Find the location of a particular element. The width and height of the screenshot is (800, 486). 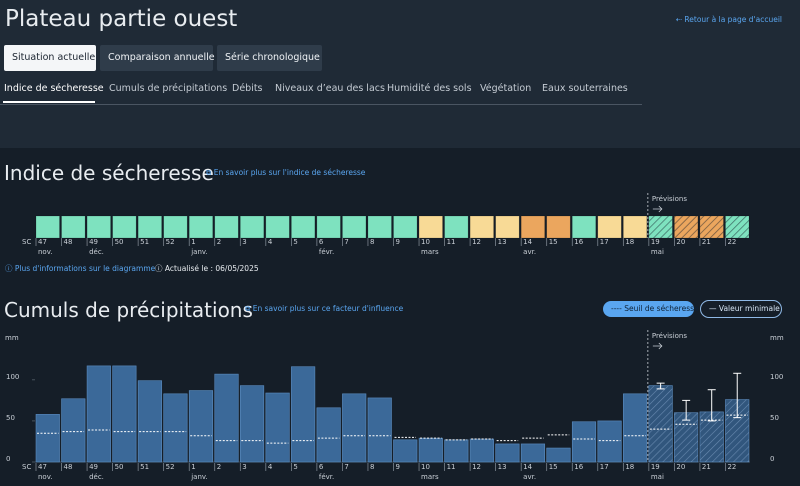

legend-minimum: — Valeur minimale is located at coordinates (741, 309).